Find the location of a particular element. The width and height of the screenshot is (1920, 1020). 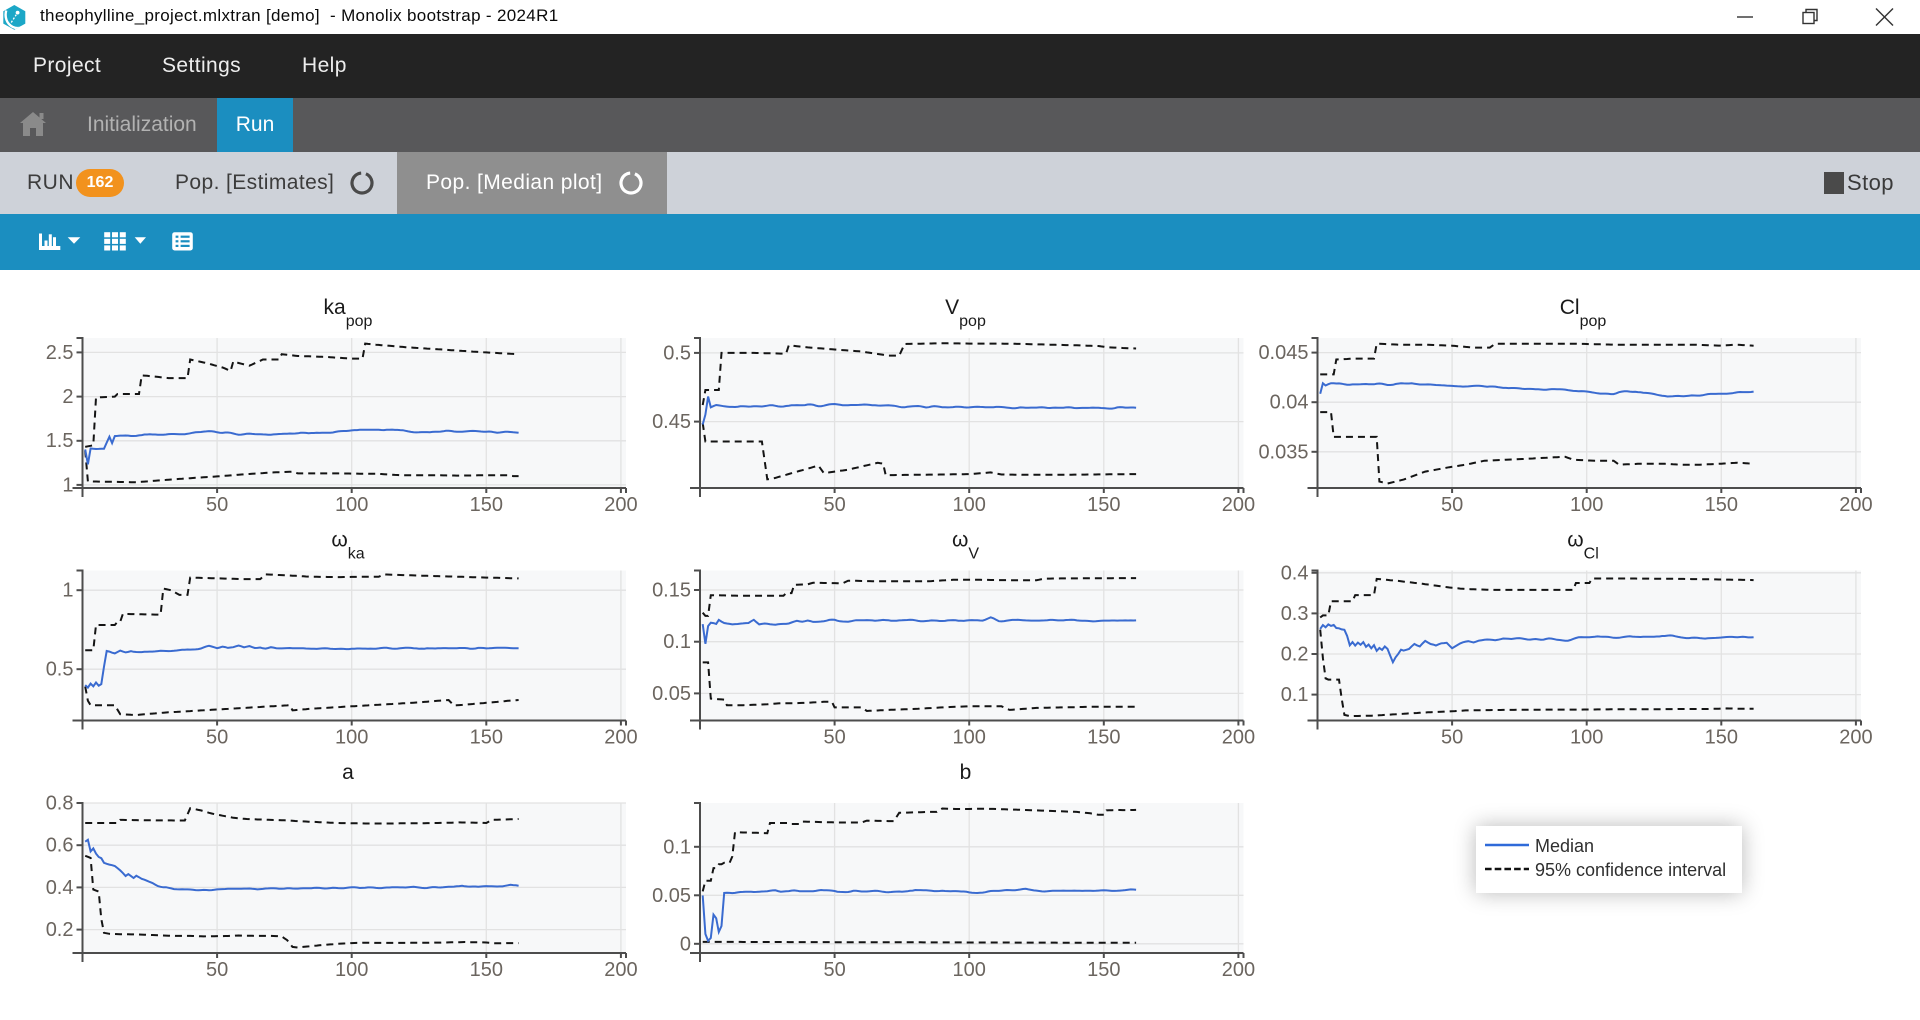

svg-text: 0.045 is located at coordinates (1283, 353).